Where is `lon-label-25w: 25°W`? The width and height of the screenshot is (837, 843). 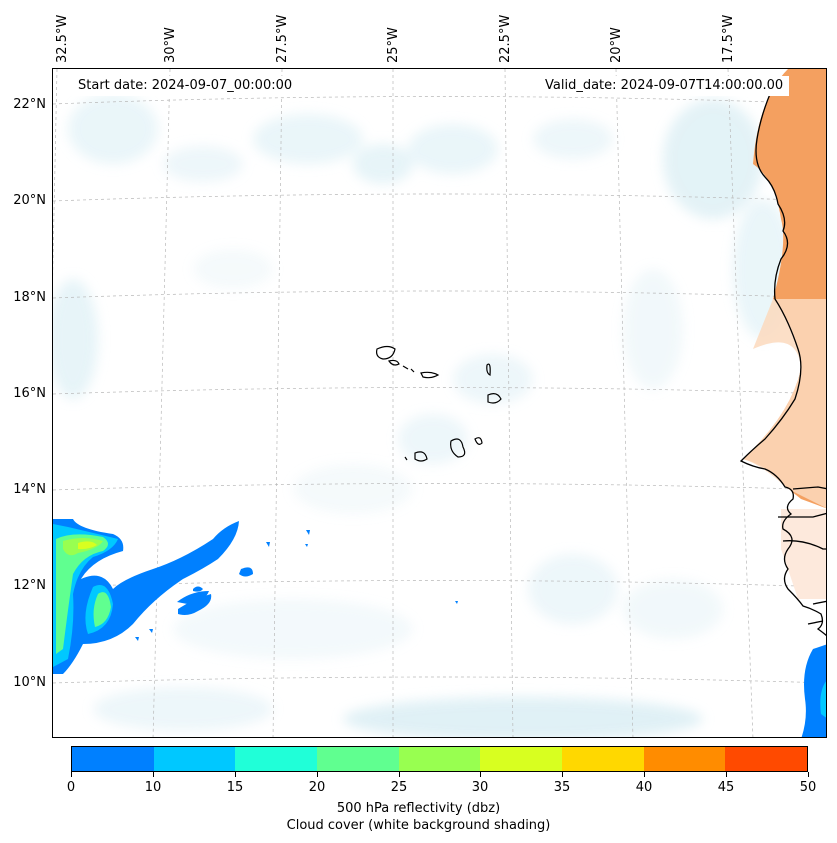 lon-label-25w: 25°W is located at coordinates (393, 45).